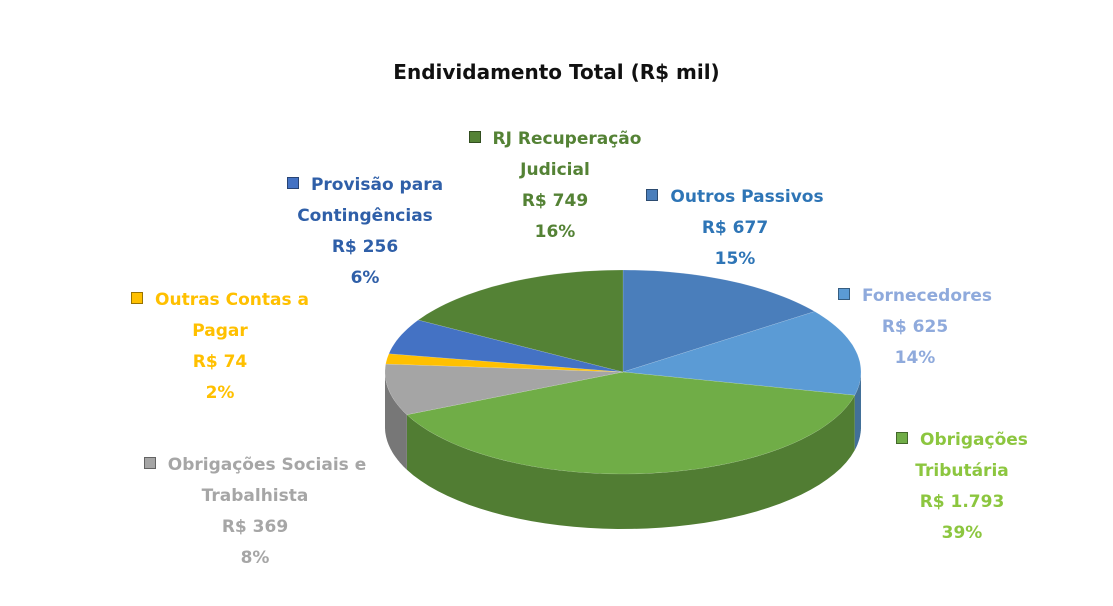 Image resolution: width=1113 pixels, height=606 pixels. Describe the element at coordinates (567, 154) in the screenshot. I see `category-label: RJ Recuperação Judicial` at that location.